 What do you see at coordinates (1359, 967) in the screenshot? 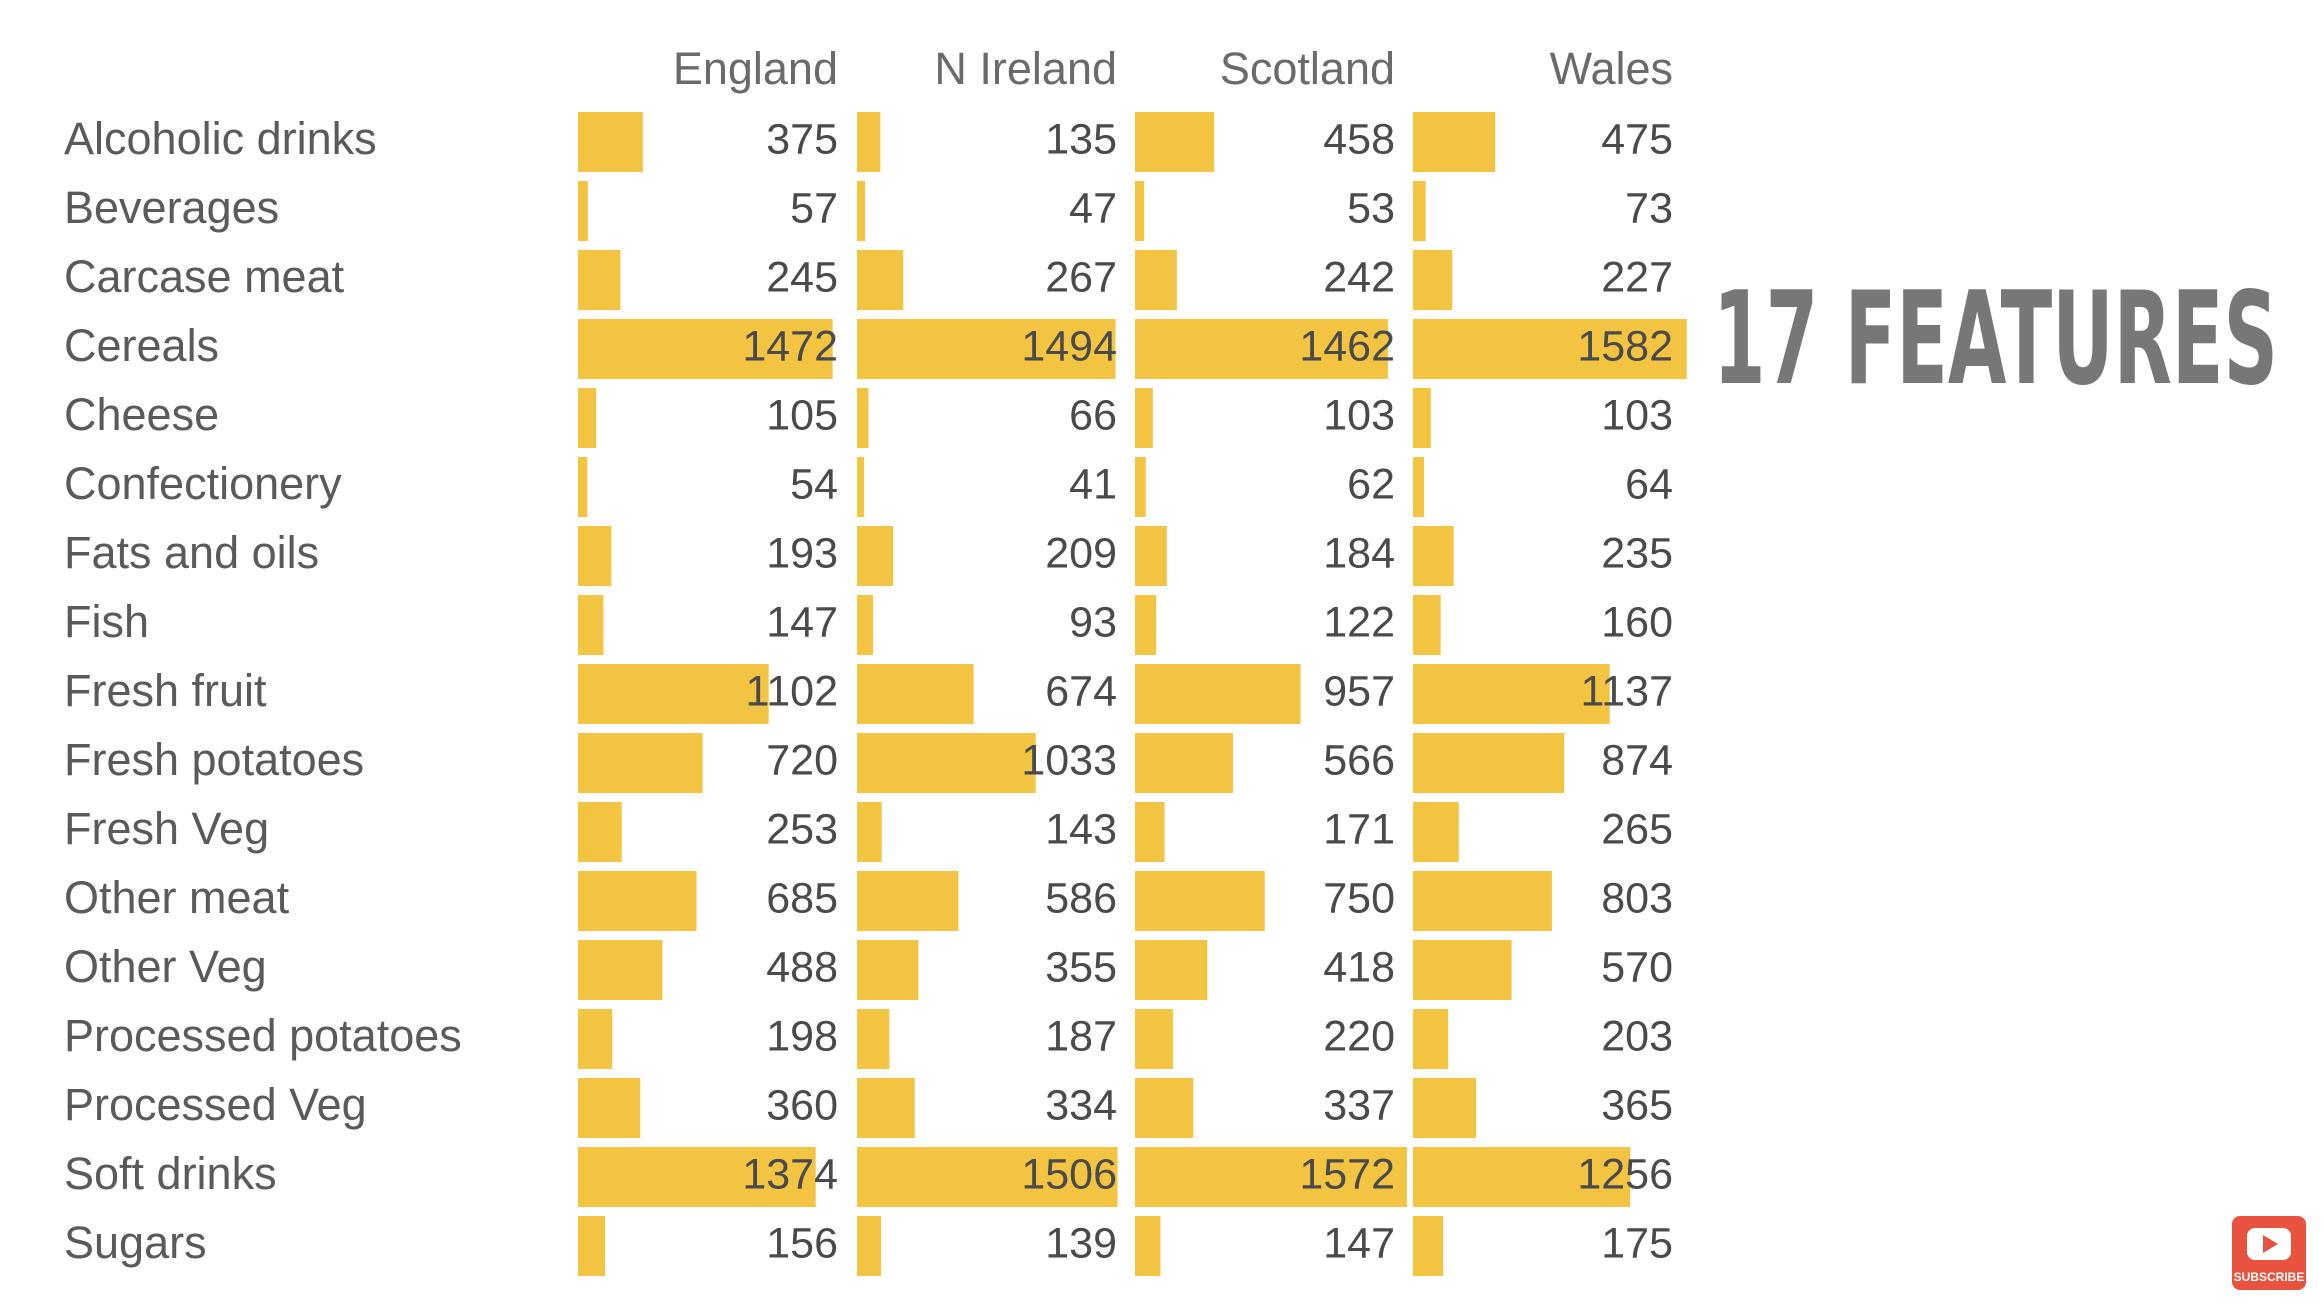
I see `cell-value: 418` at bounding box center [1359, 967].